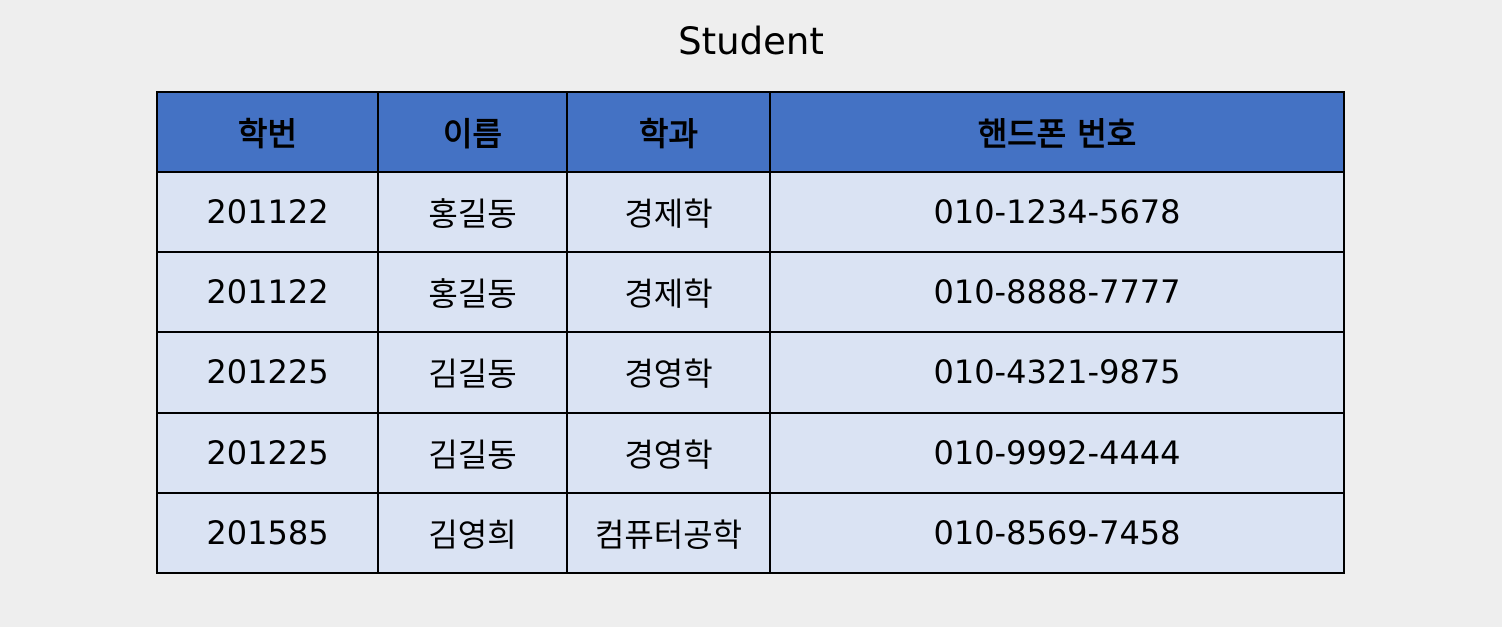  What do you see at coordinates (751, 41) in the screenshot?
I see `table-title: Student` at bounding box center [751, 41].